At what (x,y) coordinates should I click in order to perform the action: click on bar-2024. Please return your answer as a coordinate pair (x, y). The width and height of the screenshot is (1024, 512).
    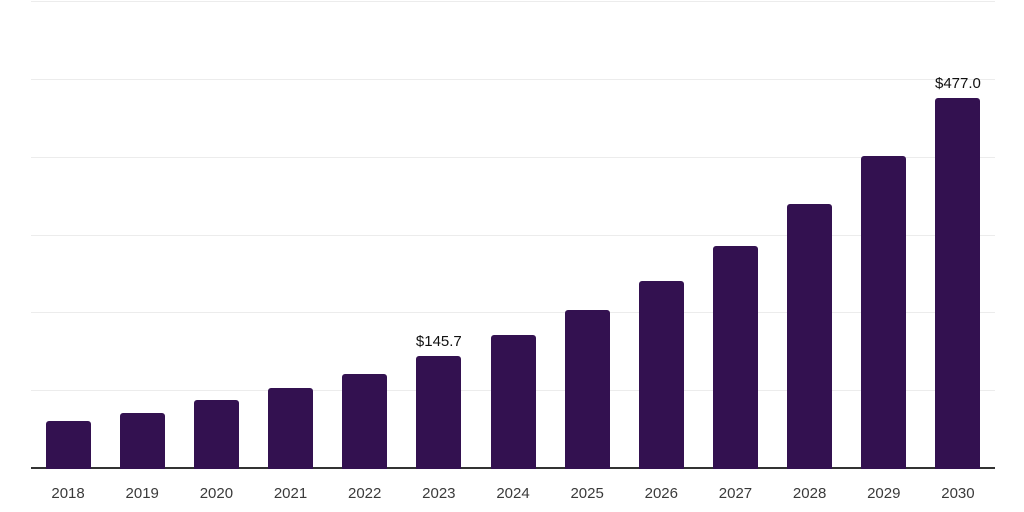
    Looking at the image, I should click on (513, 401).